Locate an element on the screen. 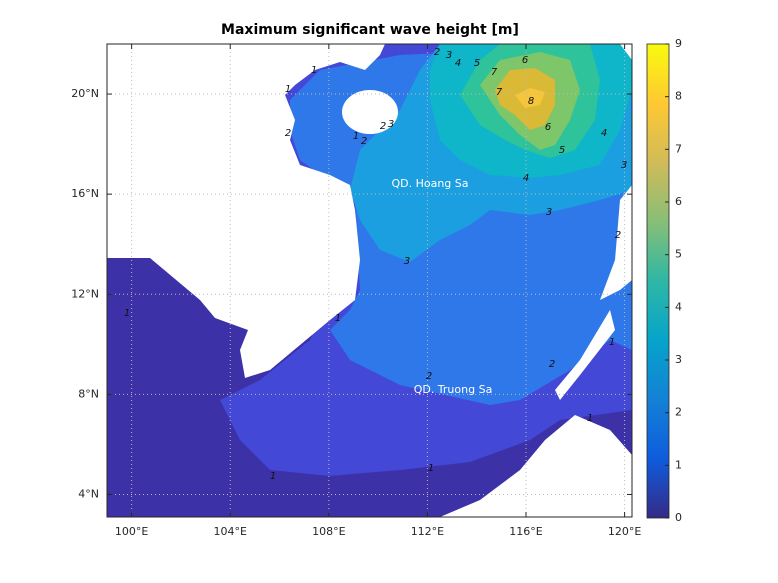 This screenshot has width=778, height=583. x-tick-label: 108°E is located at coordinates (328, 531).